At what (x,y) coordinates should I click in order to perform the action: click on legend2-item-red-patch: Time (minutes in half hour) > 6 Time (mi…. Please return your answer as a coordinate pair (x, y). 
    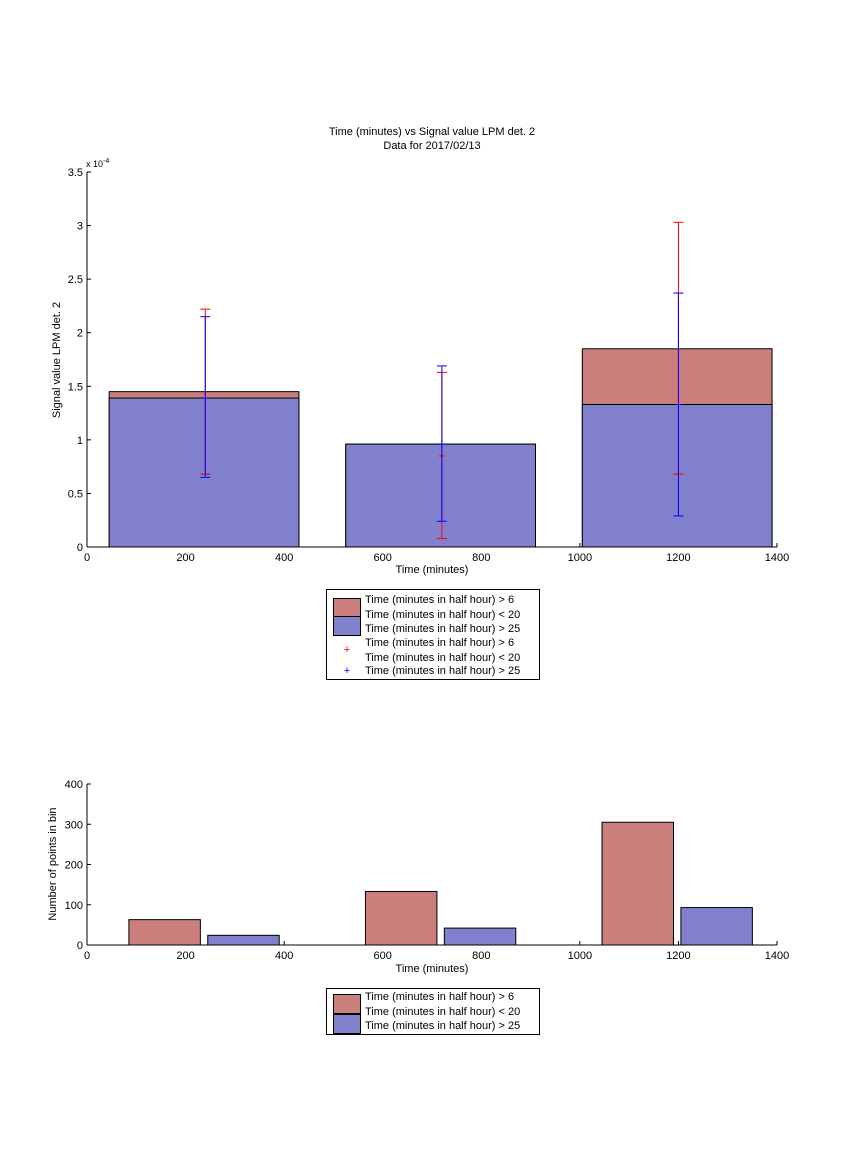
    Looking at the image, I should click on (433, 1004).